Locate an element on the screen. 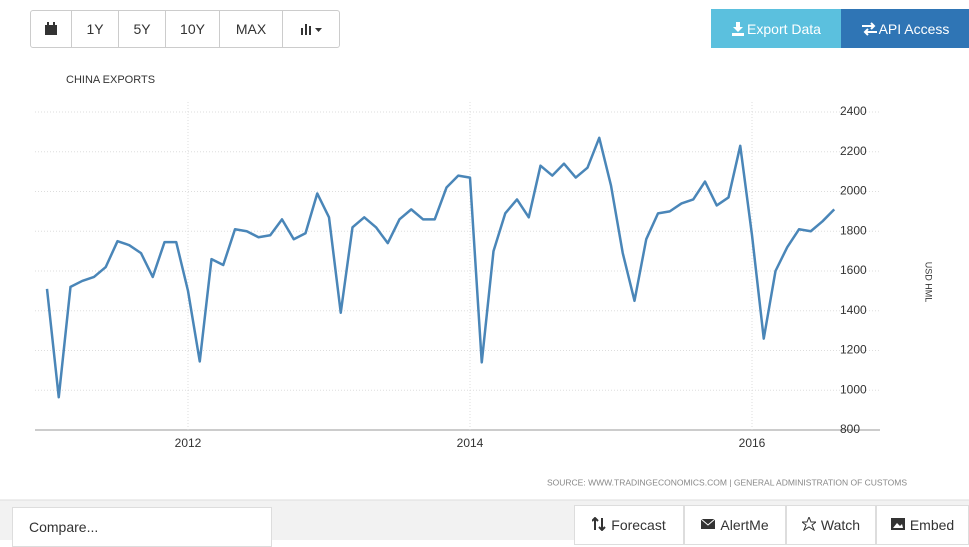 This screenshot has height=547, width=969. y-tick-label: 1400 is located at coordinates (853, 310).